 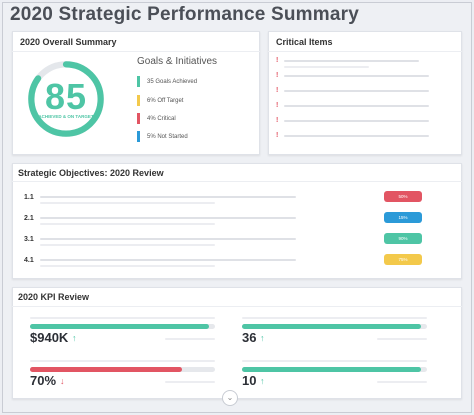 I want to click on objective-number: 4.1, so click(x=29, y=260).